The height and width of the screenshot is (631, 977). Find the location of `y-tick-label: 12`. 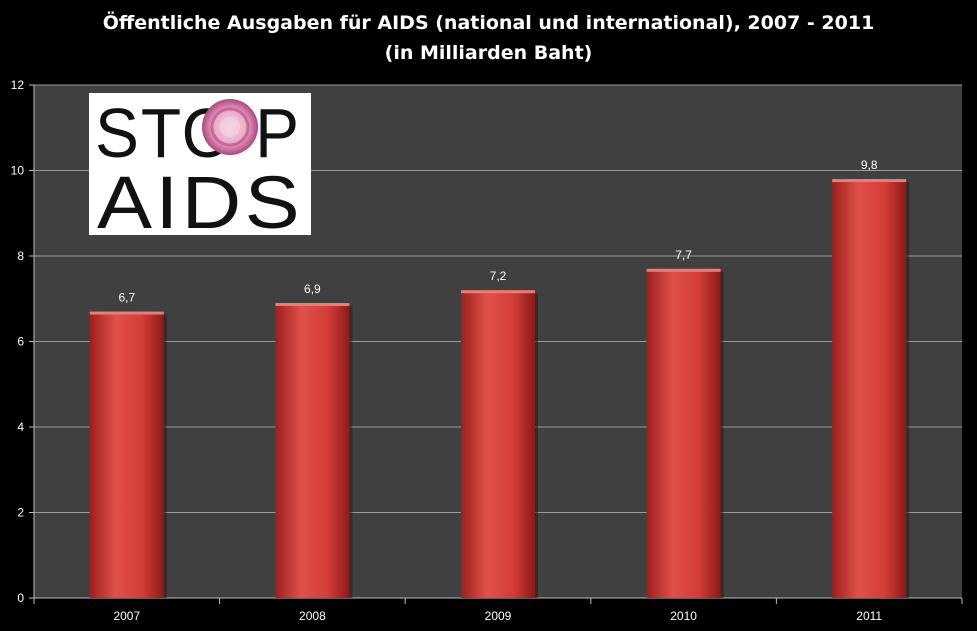

y-tick-label: 12 is located at coordinates (18, 85).